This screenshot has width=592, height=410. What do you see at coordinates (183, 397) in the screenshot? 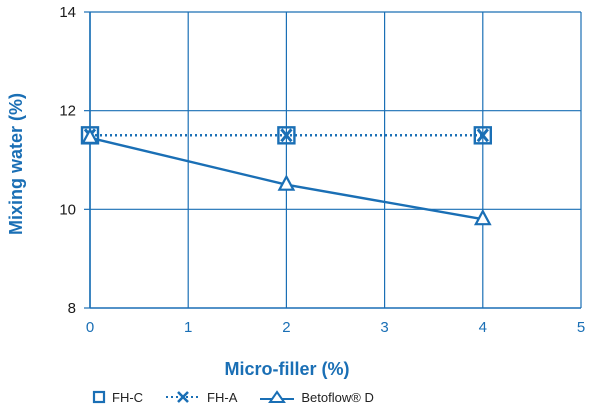
I see `x-marker-dotted-line-icon` at bounding box center [183, 397].